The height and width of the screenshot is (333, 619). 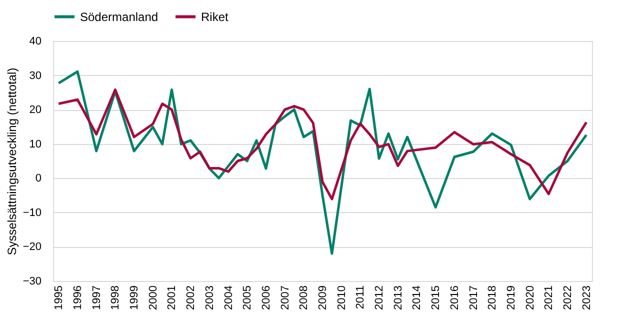 I want to click on x-tick-label: 2003, so click(x=210, y=298).